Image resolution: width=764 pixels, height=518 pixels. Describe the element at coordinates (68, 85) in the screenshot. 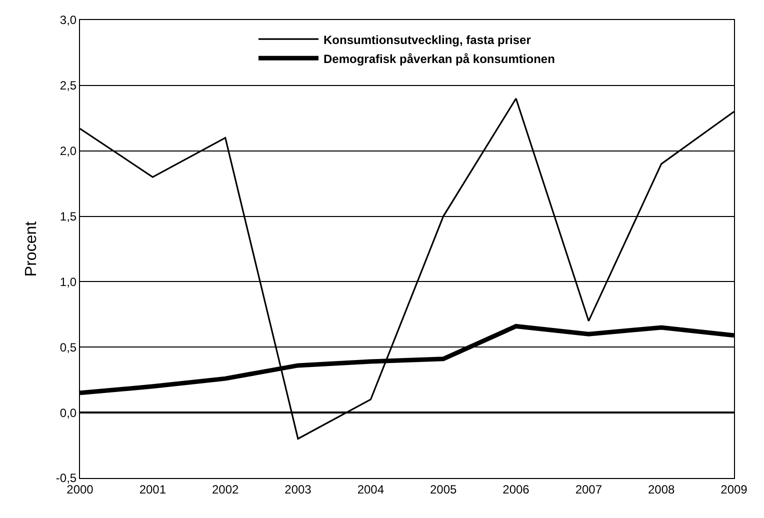

I see `y-tick-label: 2,5` at that location.